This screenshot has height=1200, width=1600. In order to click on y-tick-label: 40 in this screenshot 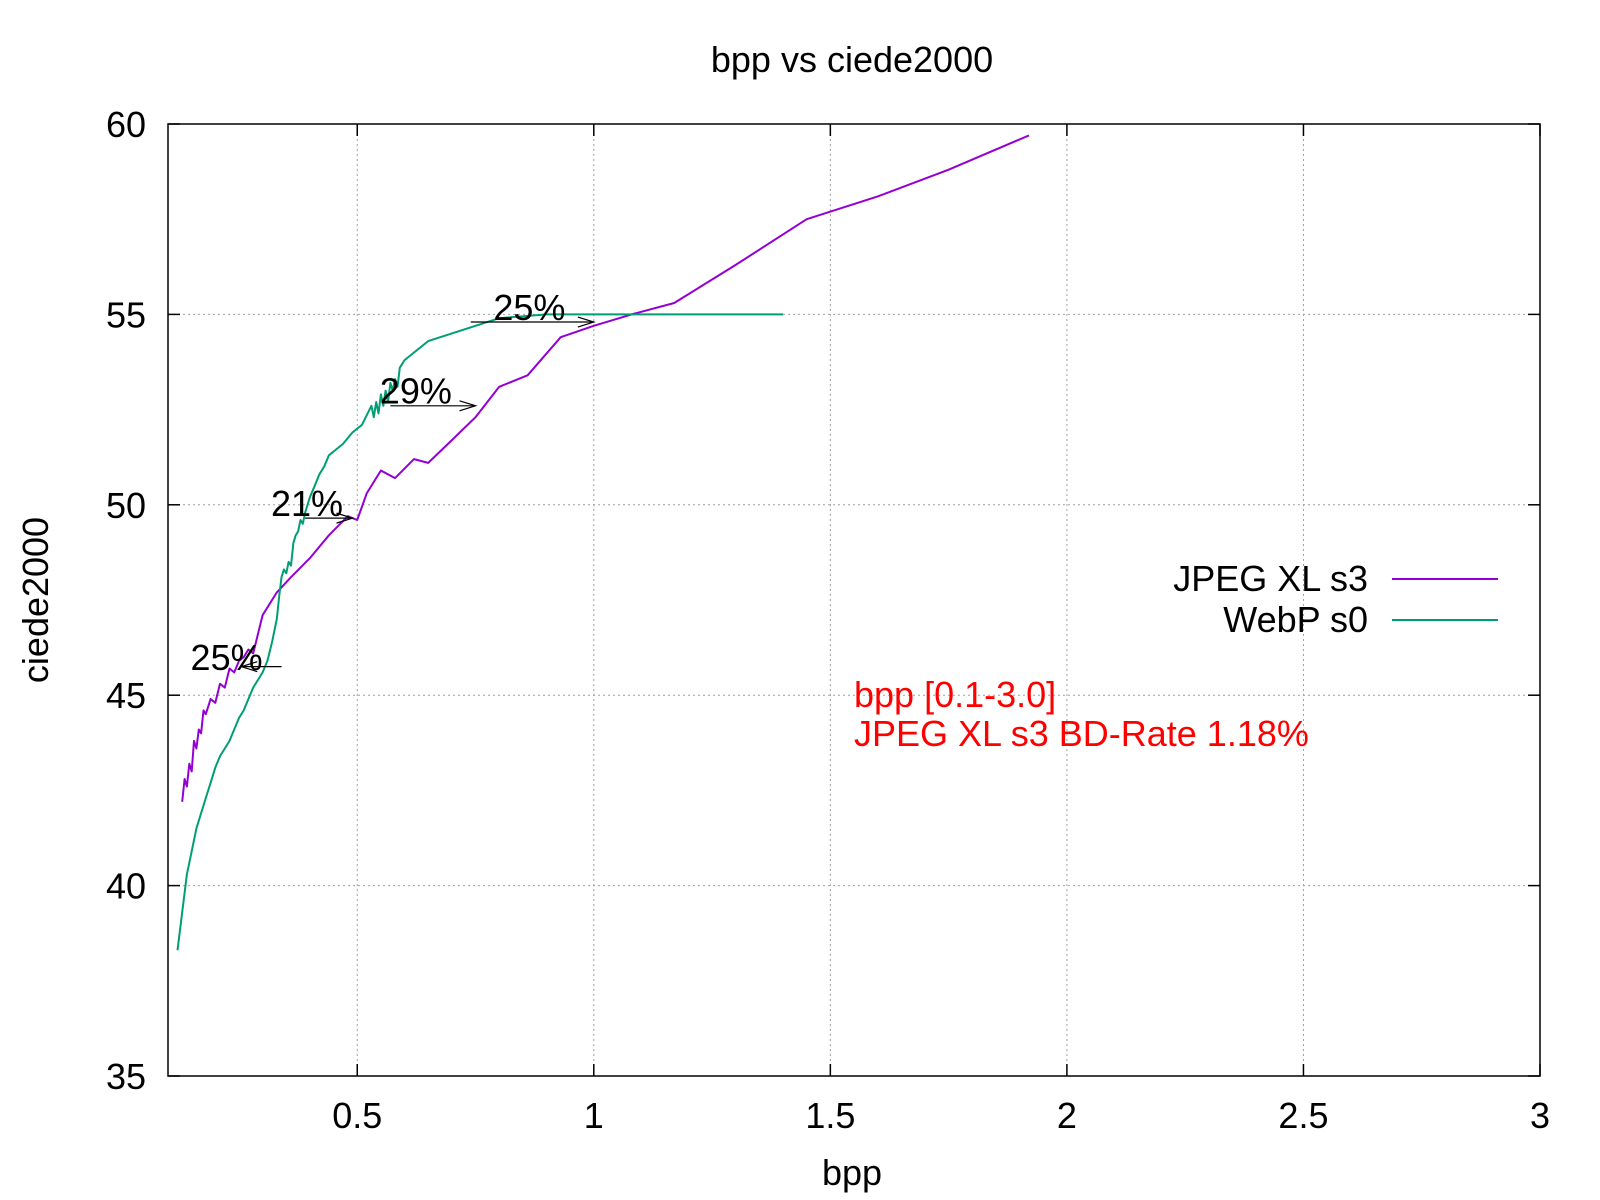, I will do `click(126, 886)`.